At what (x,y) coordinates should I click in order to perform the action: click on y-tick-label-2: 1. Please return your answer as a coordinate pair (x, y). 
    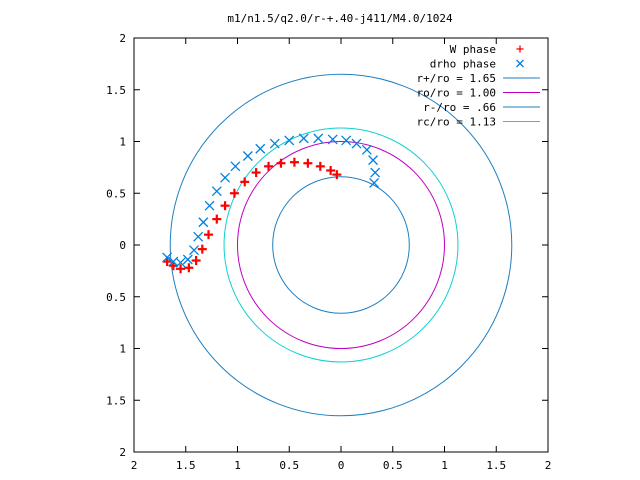
    Looking at the image, I should click on (122, 142).